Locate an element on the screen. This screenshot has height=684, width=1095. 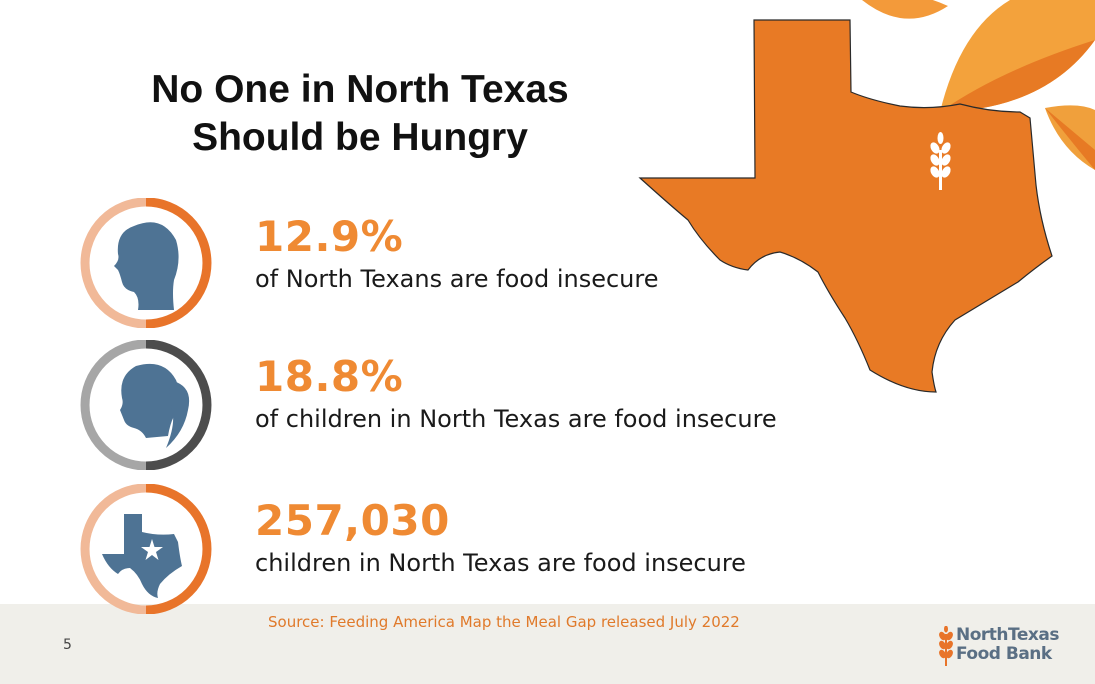
slide-title: No One in North Texas Should be Hungry is located at coordinates (360, 114).